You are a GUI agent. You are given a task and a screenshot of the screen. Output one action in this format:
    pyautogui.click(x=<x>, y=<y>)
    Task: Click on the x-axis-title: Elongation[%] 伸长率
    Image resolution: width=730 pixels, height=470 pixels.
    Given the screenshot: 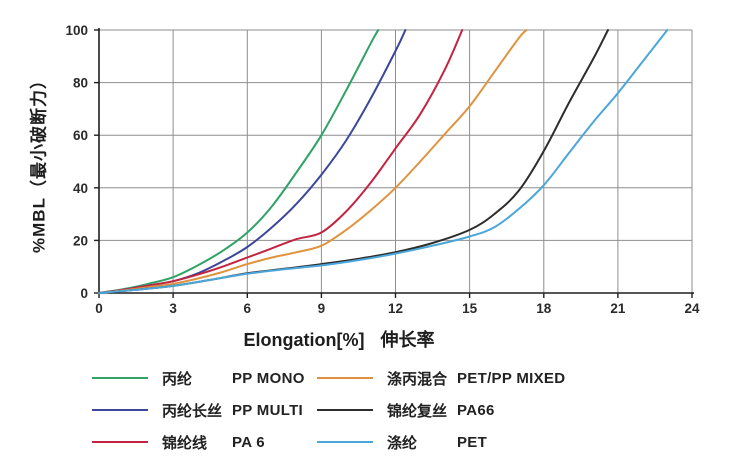 What is the action you would take?
    pyautogui.click(x=339, y=339)
    